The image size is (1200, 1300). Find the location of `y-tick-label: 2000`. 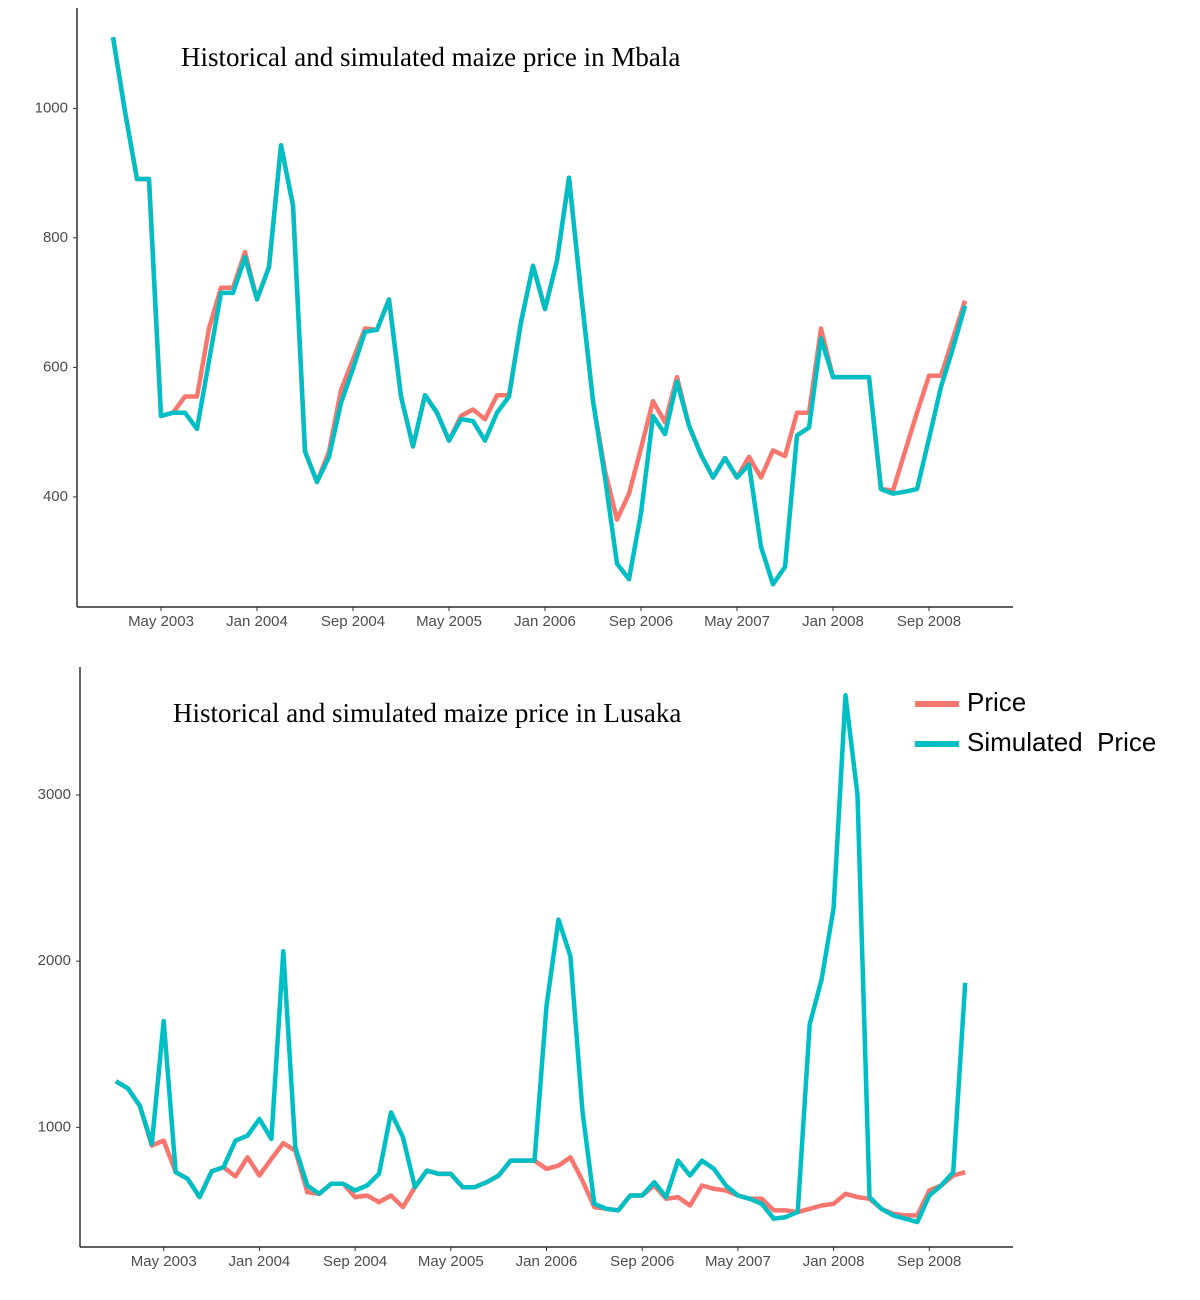

y-tick-label: 2000 is located at coordinates (54, 960).